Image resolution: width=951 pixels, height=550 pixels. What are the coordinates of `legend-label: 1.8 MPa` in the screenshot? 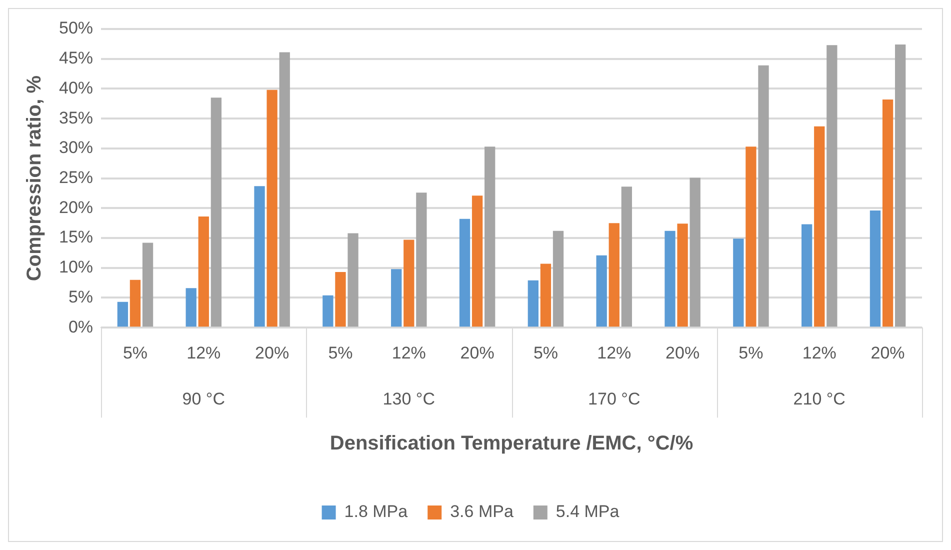 It's located at (376, 512).